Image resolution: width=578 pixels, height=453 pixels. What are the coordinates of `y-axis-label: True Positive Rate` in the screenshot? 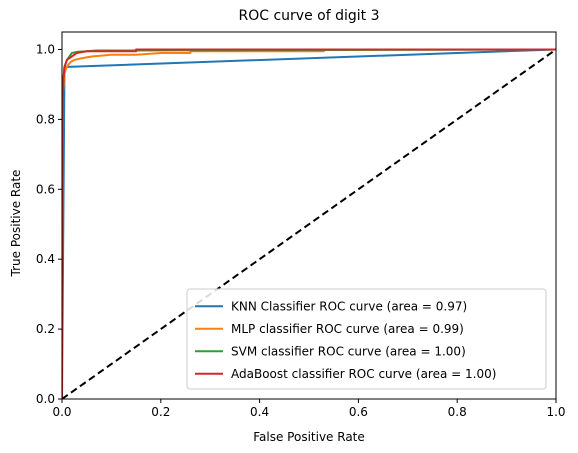 It's located at (16, 224).